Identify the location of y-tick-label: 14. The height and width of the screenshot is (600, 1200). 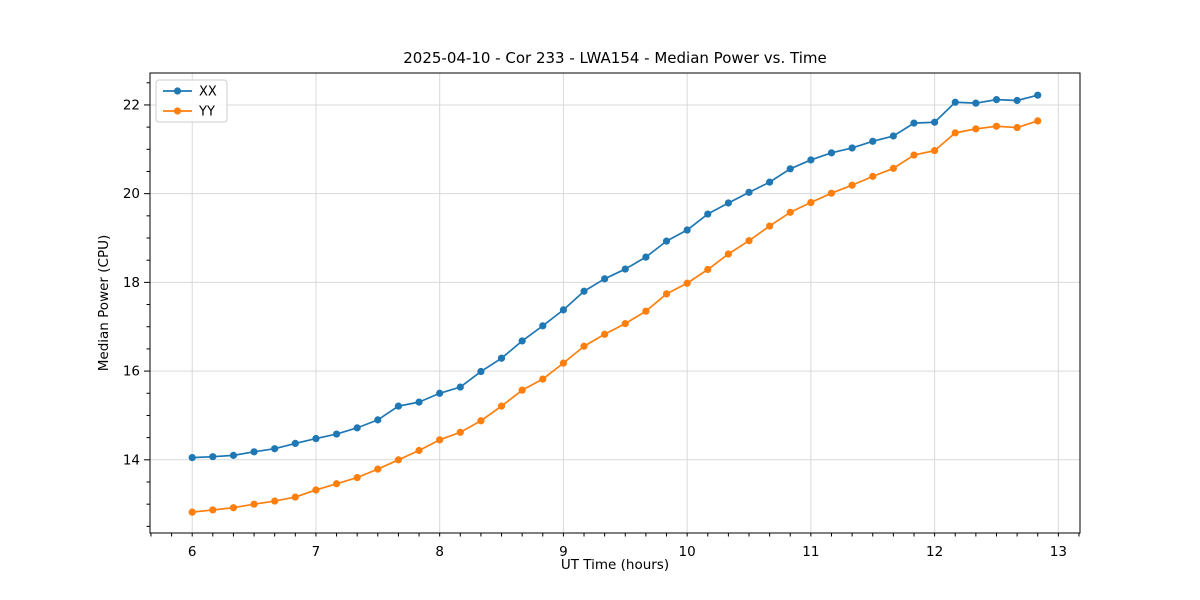
(131, 460).